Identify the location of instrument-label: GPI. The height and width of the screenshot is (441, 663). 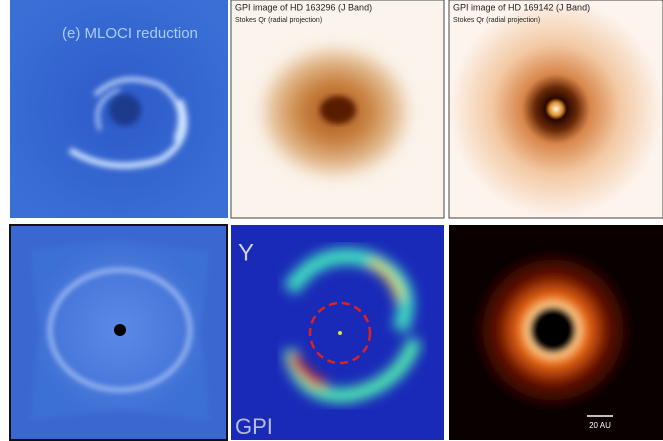
(254, 426).